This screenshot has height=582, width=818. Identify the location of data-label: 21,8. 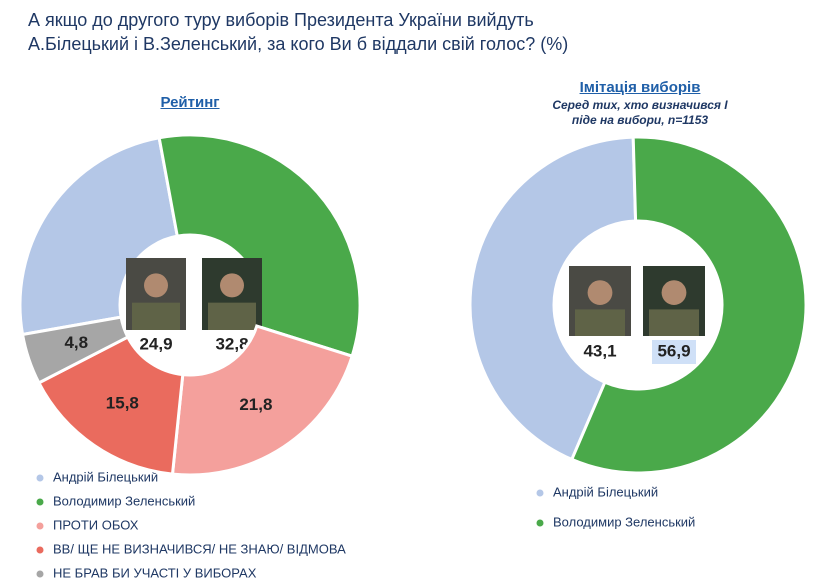
(255, 404).